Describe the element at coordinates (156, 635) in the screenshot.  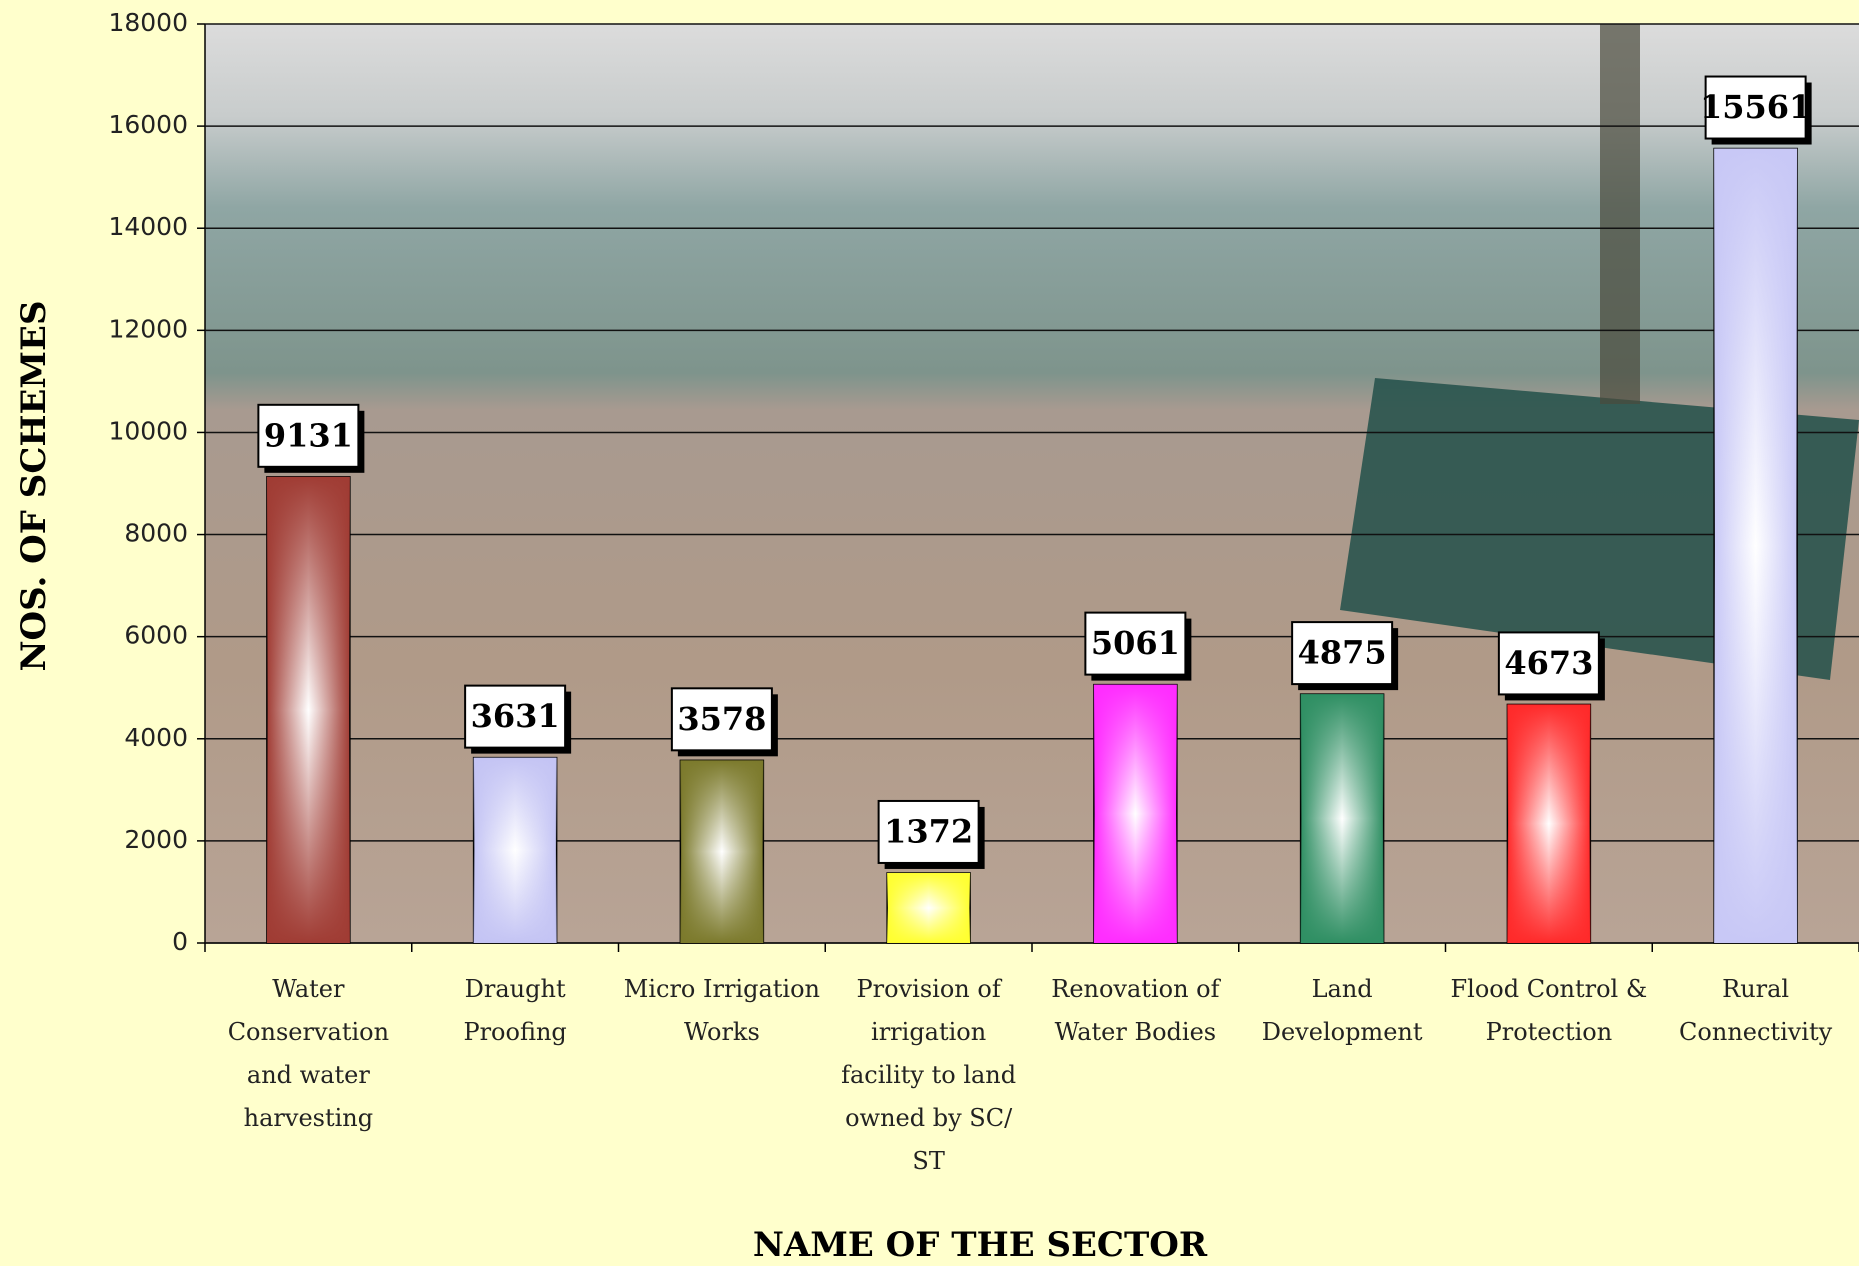
I see `y-tick-label: 6000` at that location.